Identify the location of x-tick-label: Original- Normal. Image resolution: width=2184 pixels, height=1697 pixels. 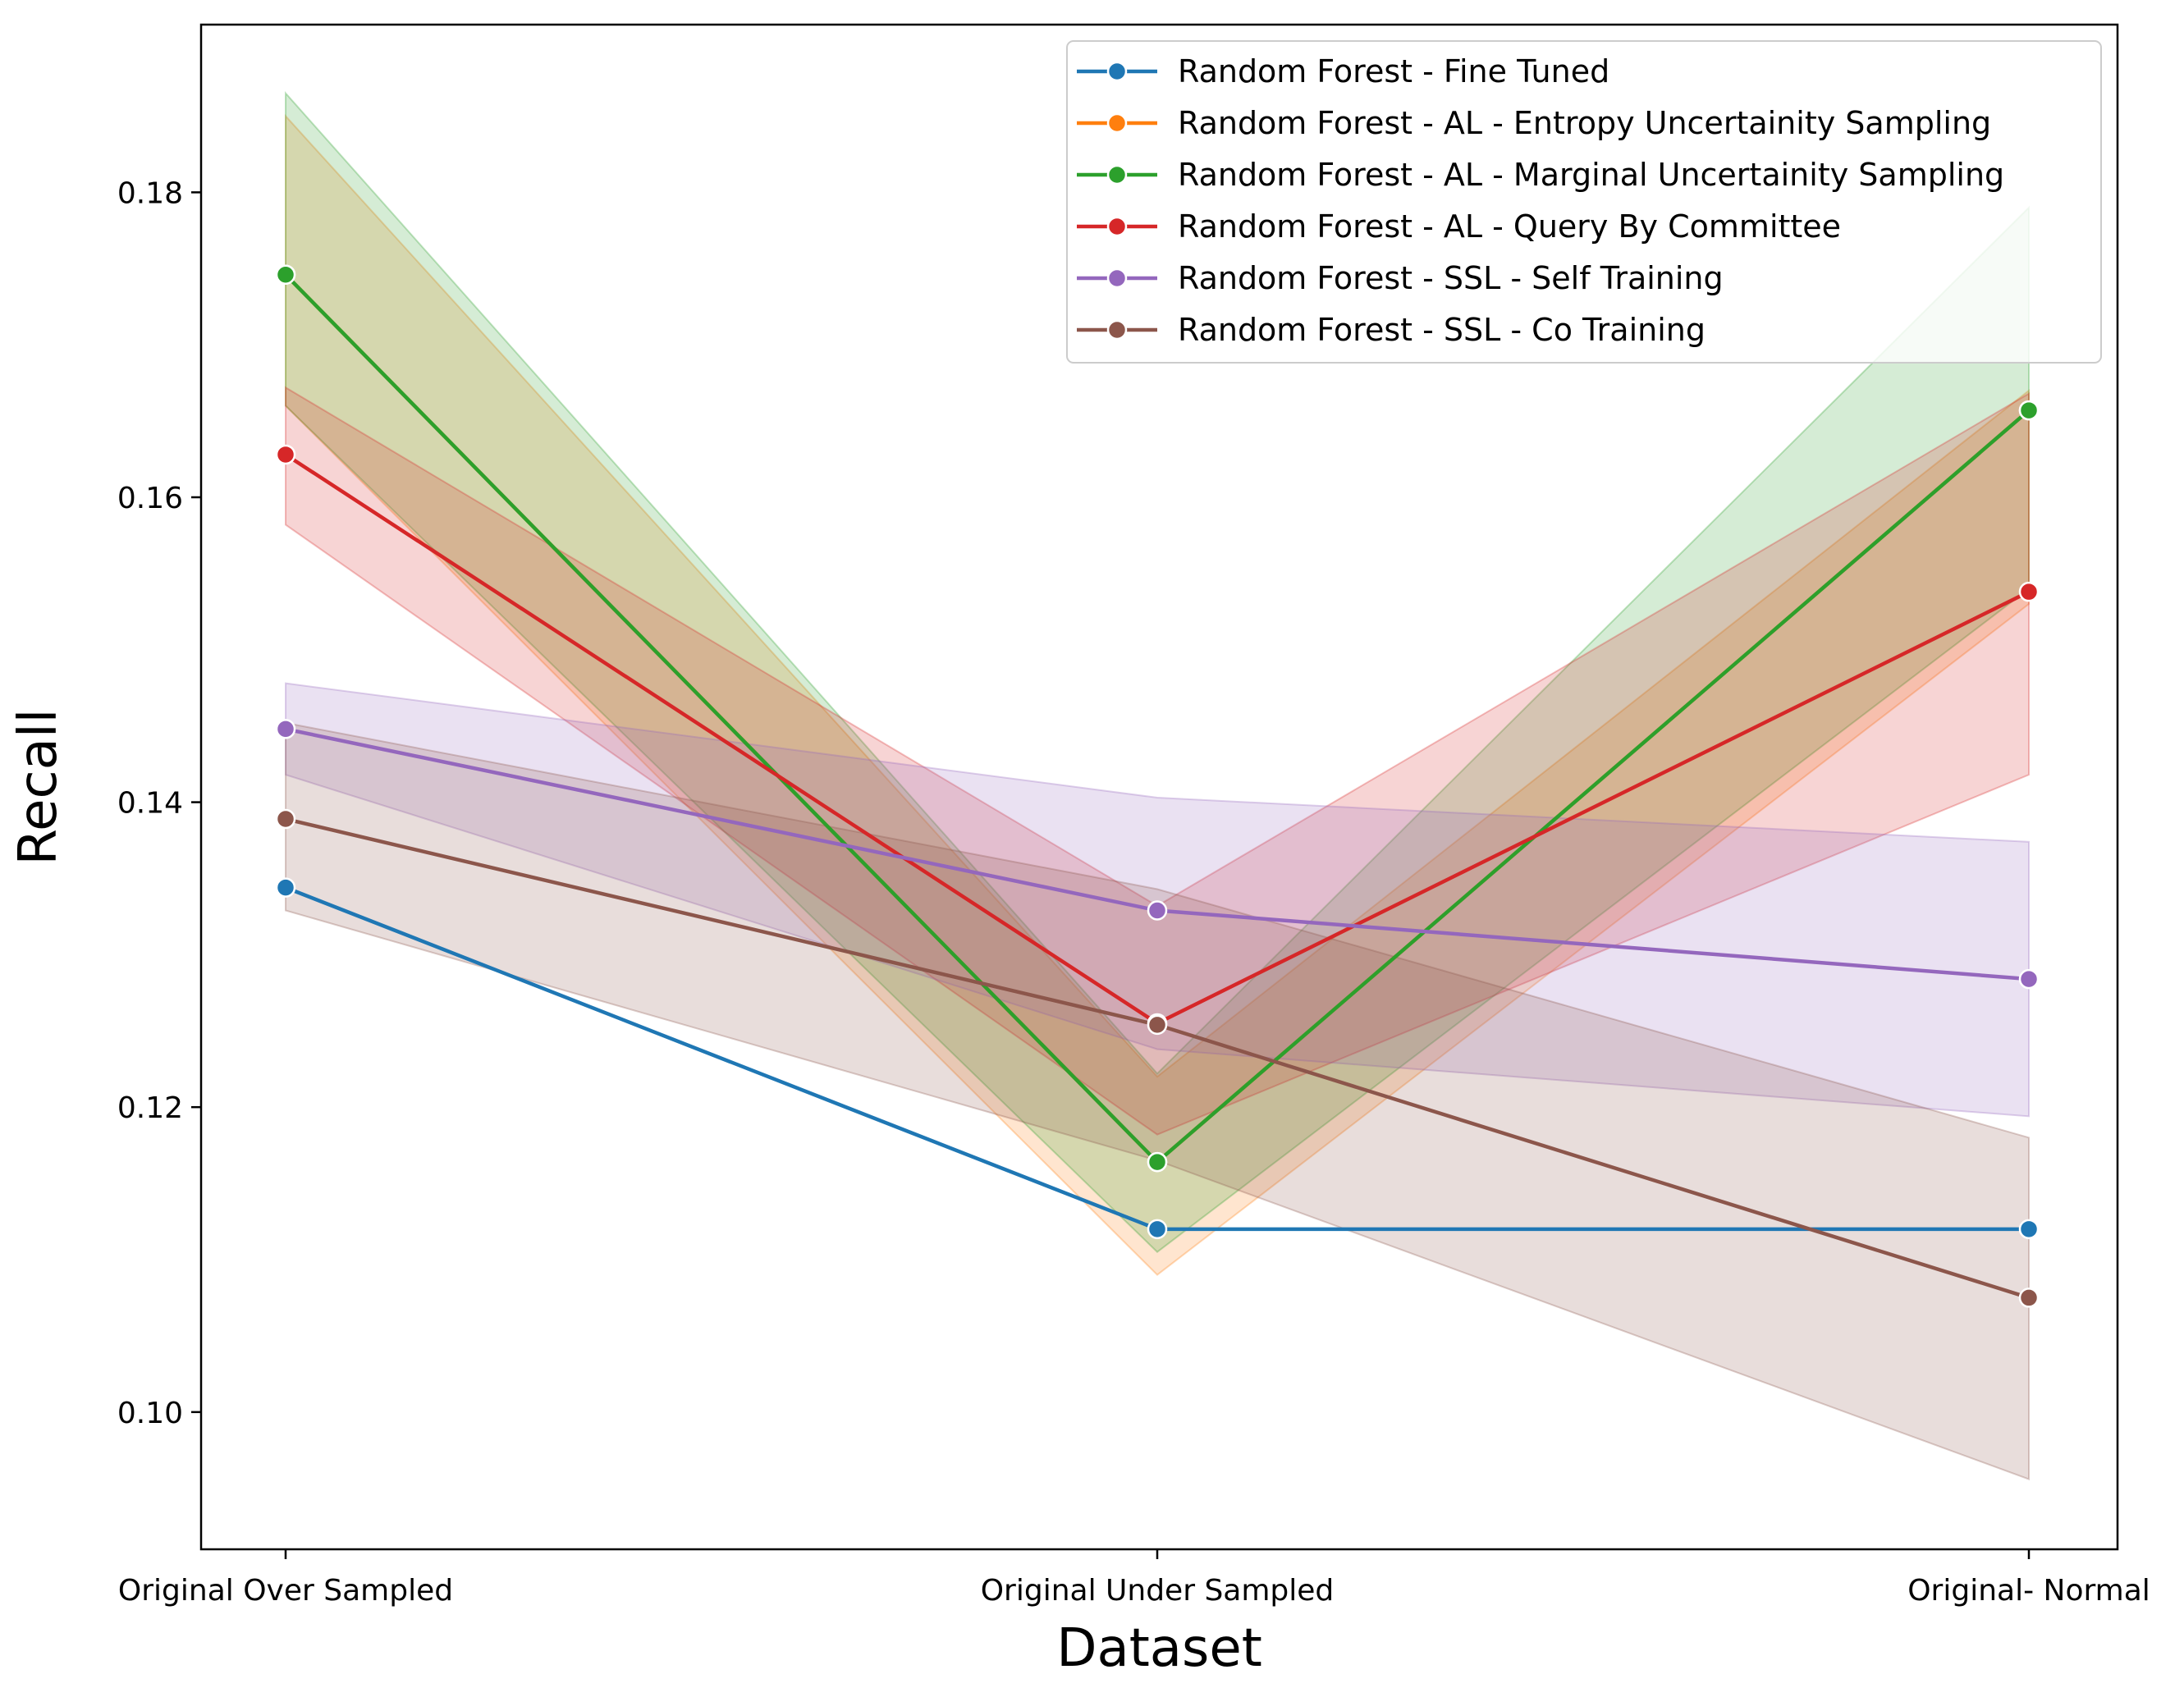
(2028, 1591).